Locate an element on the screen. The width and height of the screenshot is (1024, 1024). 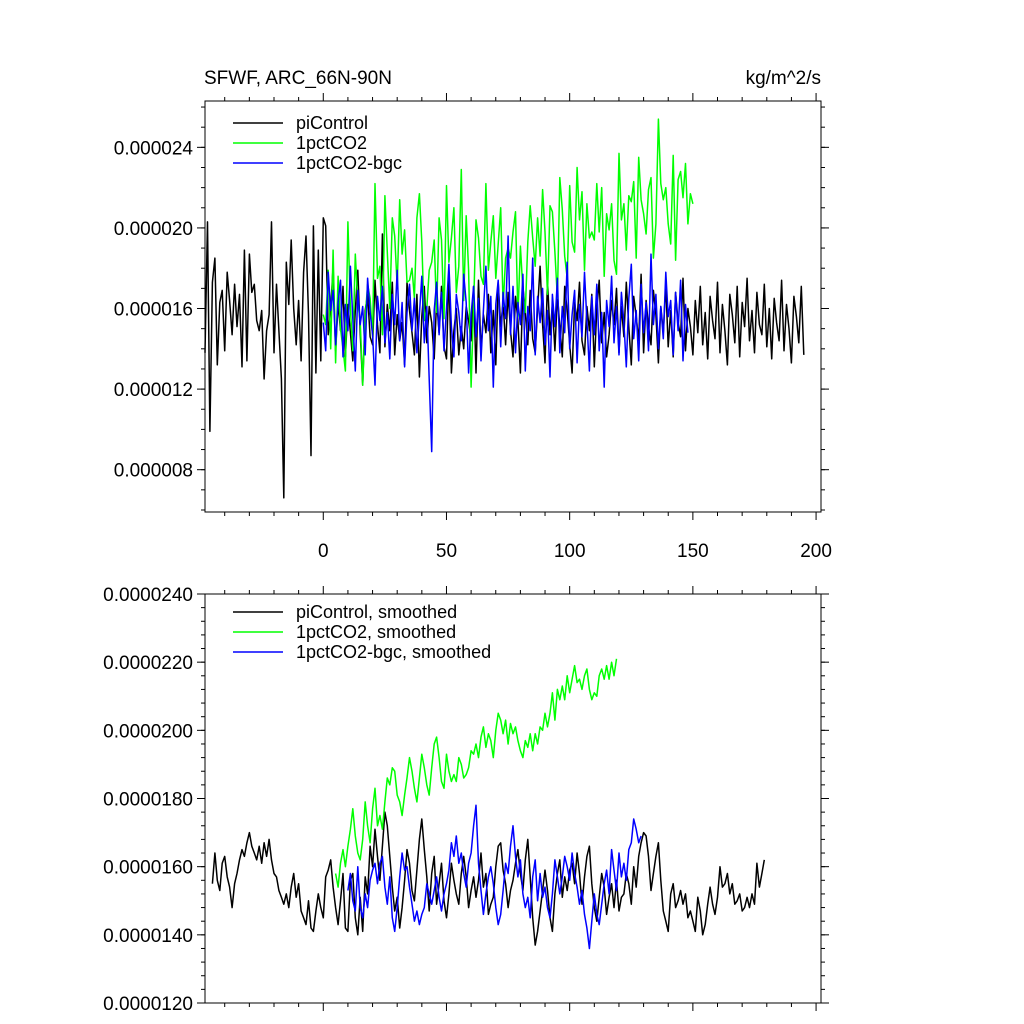
y-tick-label: 0.000024 is located at coordinates (154, 148).